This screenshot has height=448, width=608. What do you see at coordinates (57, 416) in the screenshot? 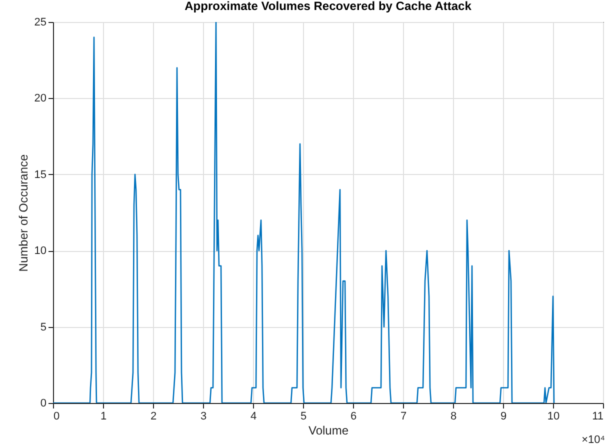
I see `x-tick-label: 0` at bounding box center [57, 416].